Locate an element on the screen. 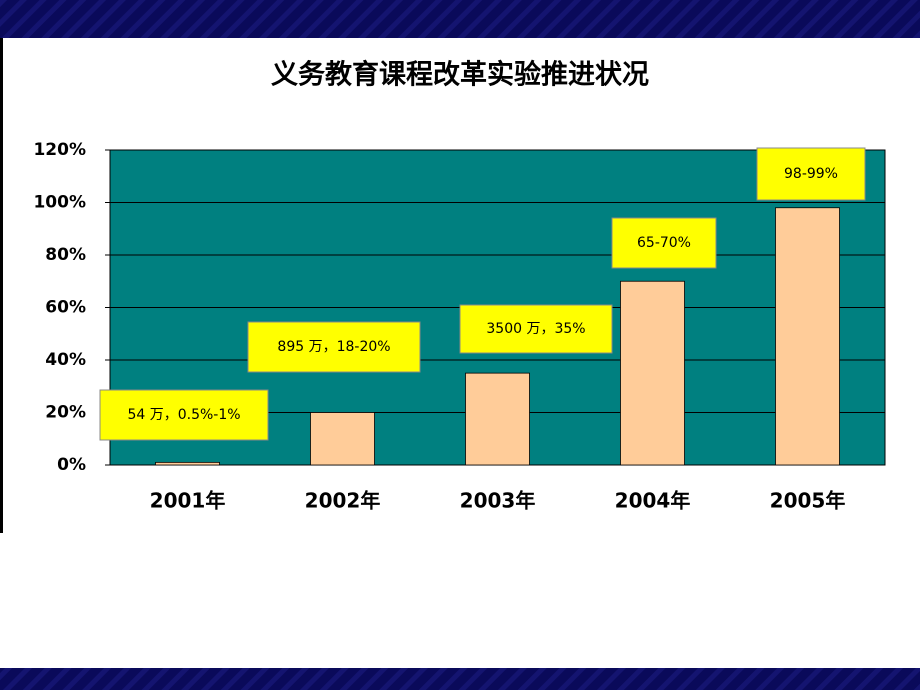 The width and height of the screenshot is (920, 690). x-tick-label: 2004年 is located at coordinates (653, 501).